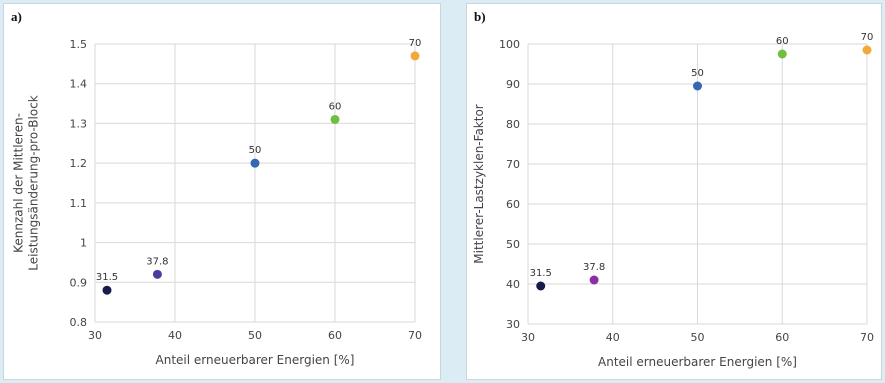 This screenshot has height=383, width=885. What do you see at coordinates (513, 124) in the screenshot?
I see `y-tick-label: 80` at bounding box center [513, 124].